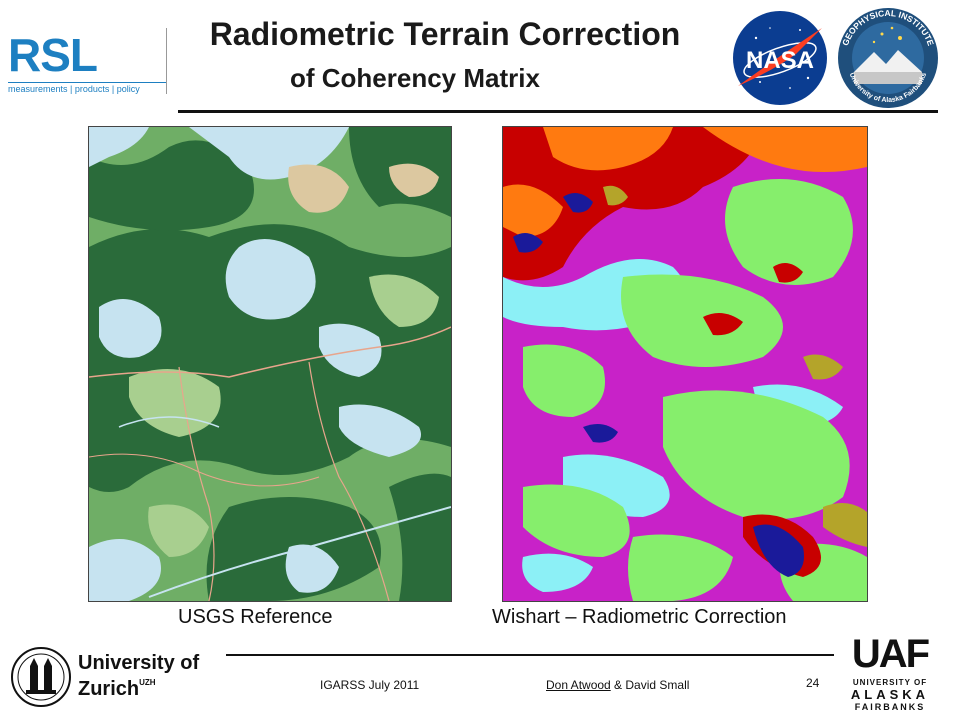  What do you see at coordinates (147, 682) in the screenshot?
I see `uzh-logo-superscript: UZH` at bounding box center [147, 682].